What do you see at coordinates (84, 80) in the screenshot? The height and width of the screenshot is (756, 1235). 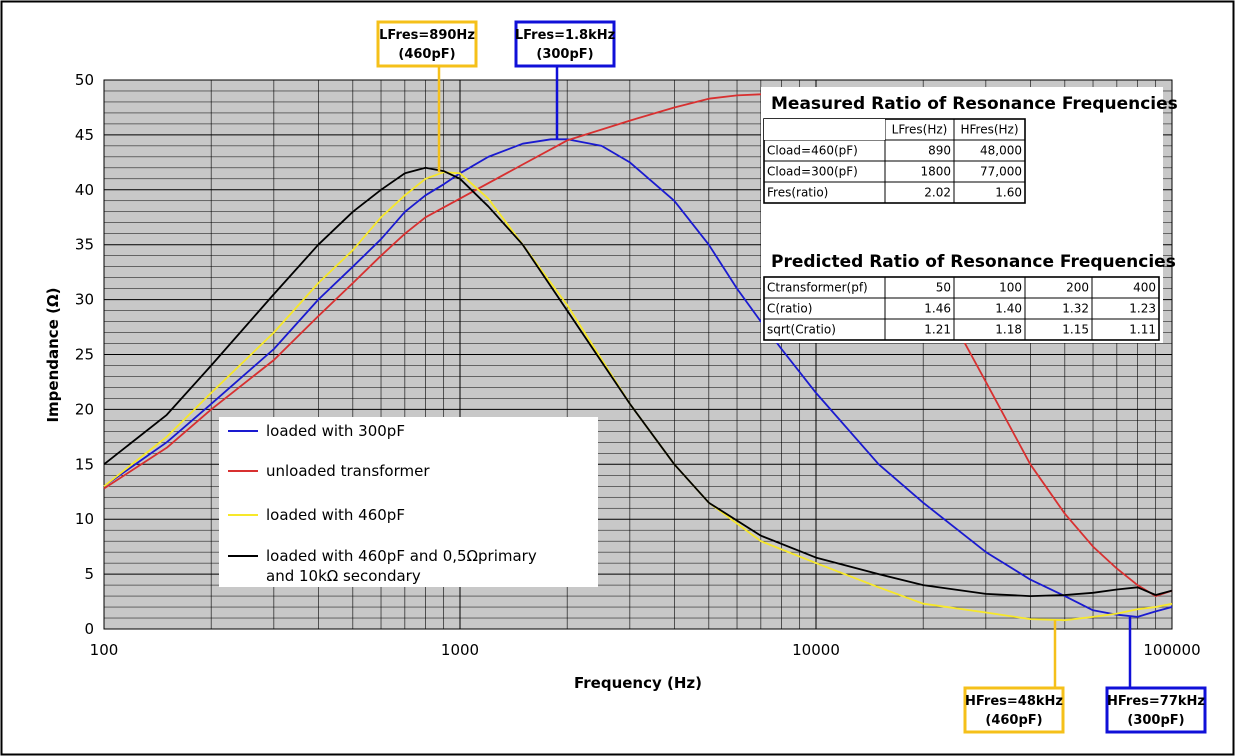 I see `y-tick-label: 50` at bounding box center [84, 80].